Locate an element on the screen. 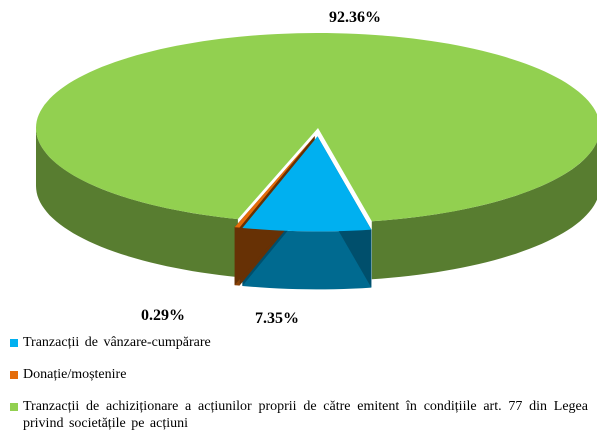 This screenshot has width=597, height=448. data-label: 0.29% is located at coordinates (163, 315).